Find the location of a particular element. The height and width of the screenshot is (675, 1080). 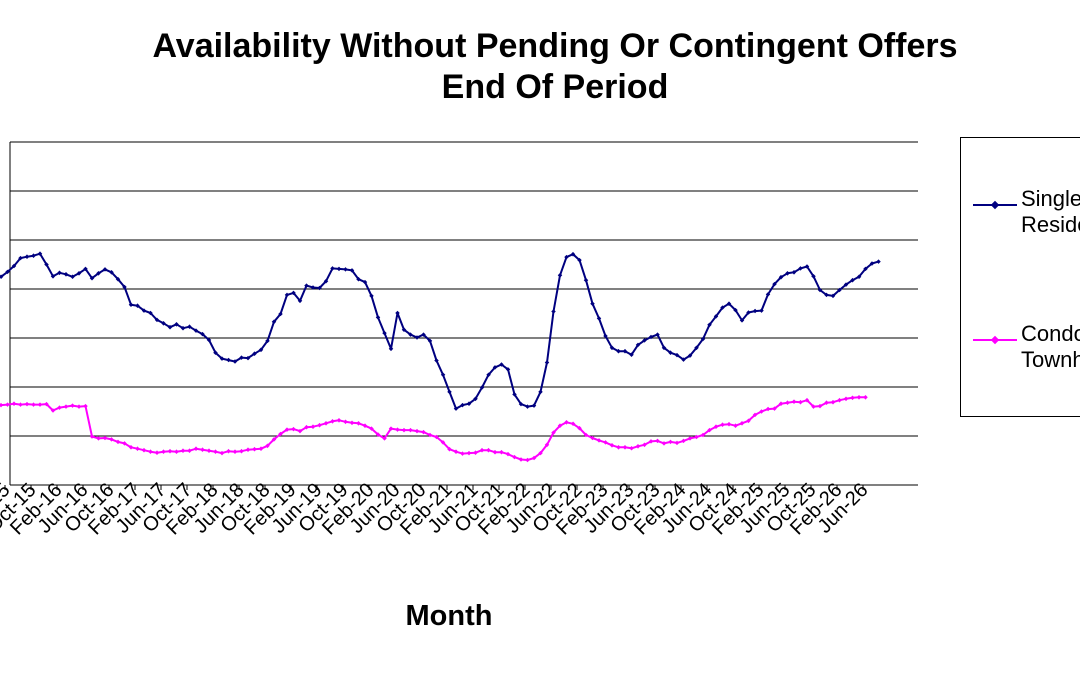

x-axis-label: Month is located at coordinates (449, 616).